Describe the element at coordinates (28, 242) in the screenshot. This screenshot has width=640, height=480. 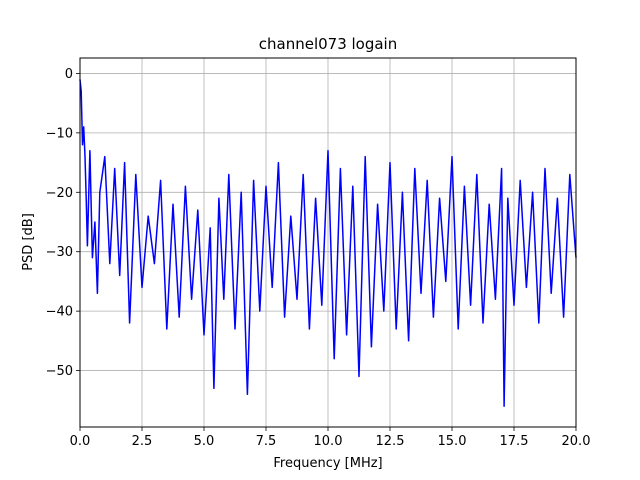
I see `y-axis-label: PSD [dB]` at that location.